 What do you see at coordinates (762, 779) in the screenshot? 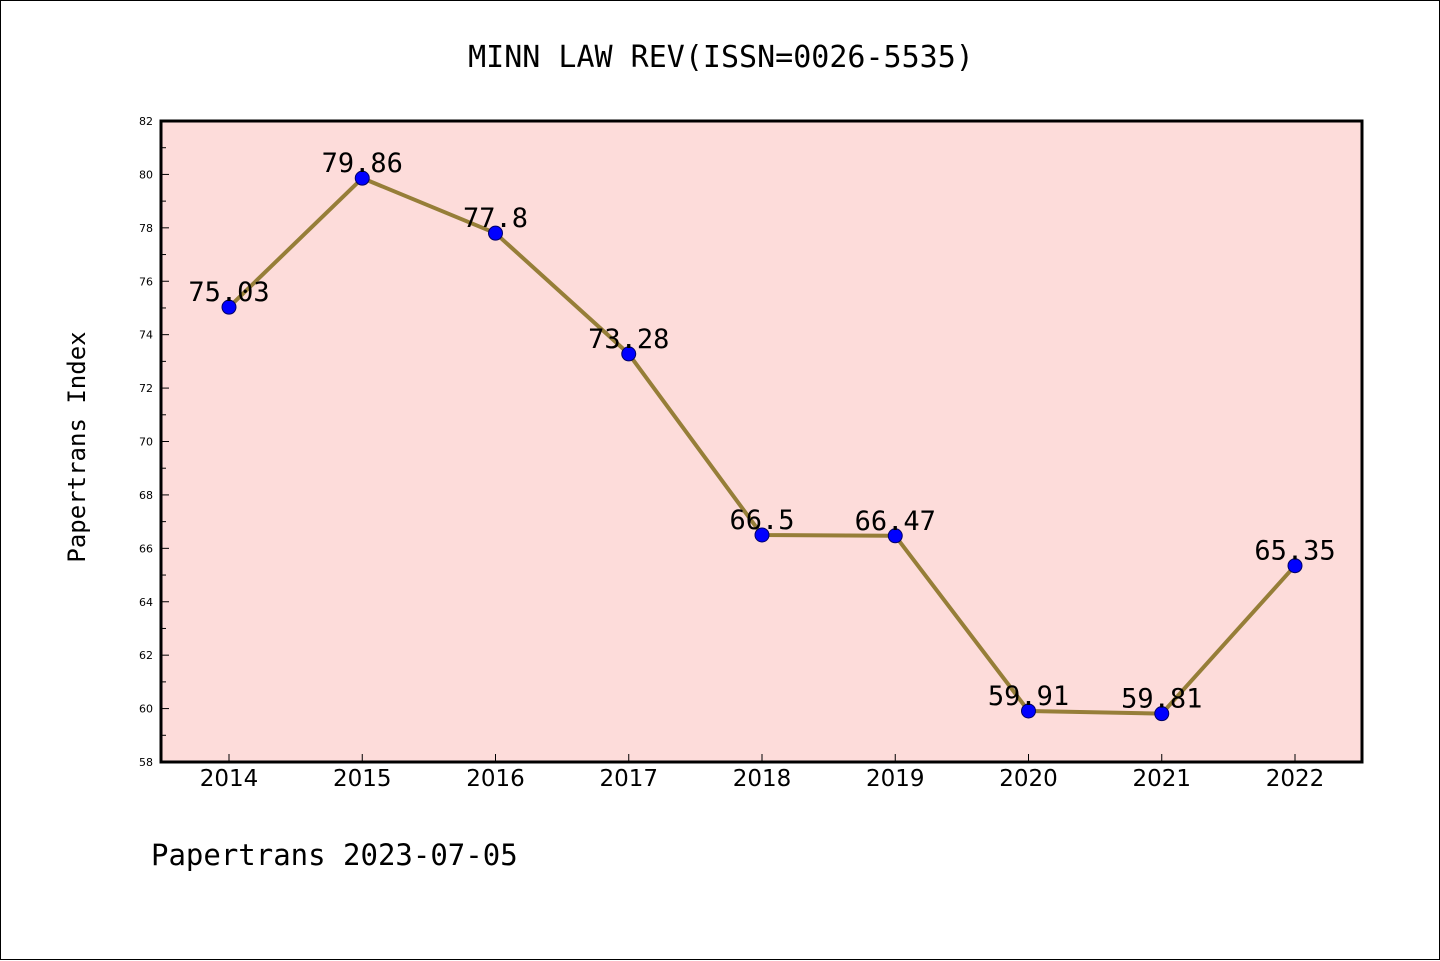
I see `x-tick-label: 2018` at bounding box center [762, 779].